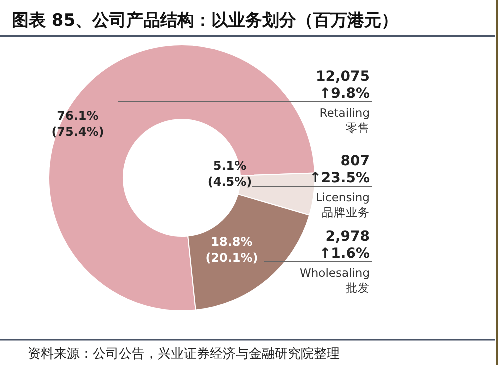 The image size is (499, 365). Describe the element at coordinates (205, 21) in the screenshot. I see `chart-title: 图表 85、公司产品结构：以业务划分（百万港元）` at that location.